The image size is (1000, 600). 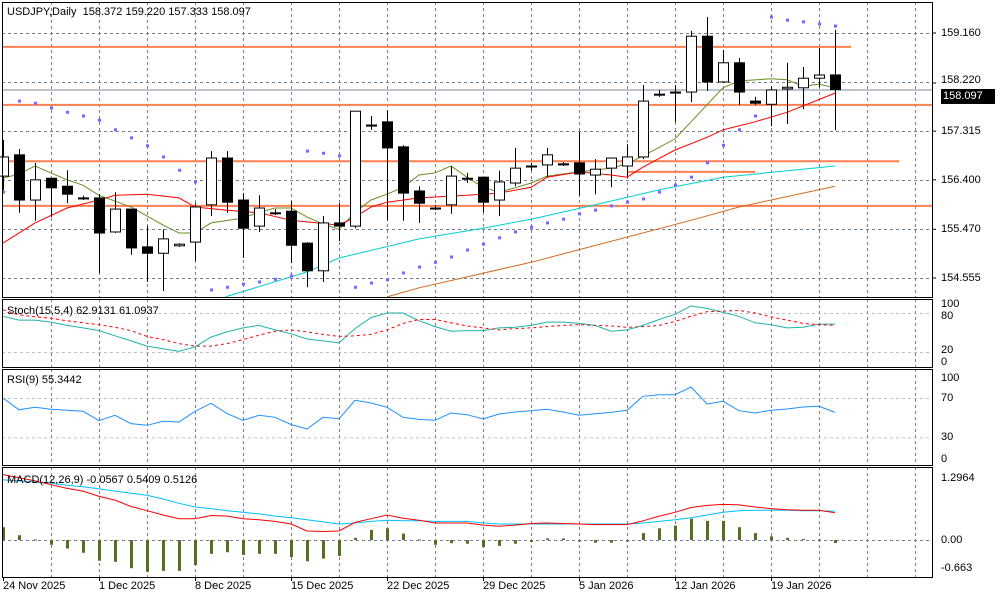 I want to click on rsi-axis-label: 0, so click(x=944, y=459).